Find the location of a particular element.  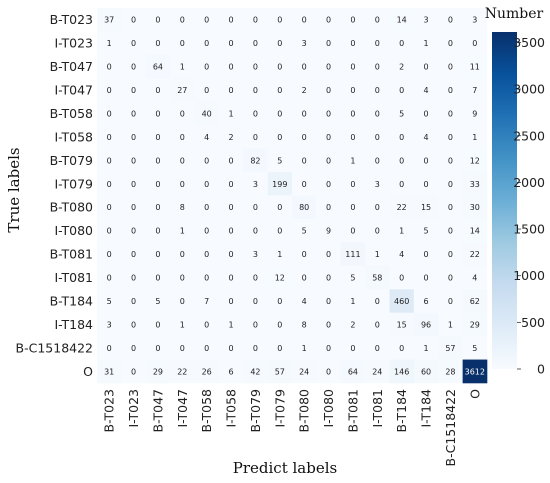

cell-value-label: 7 is located at coordinates (206, 301).